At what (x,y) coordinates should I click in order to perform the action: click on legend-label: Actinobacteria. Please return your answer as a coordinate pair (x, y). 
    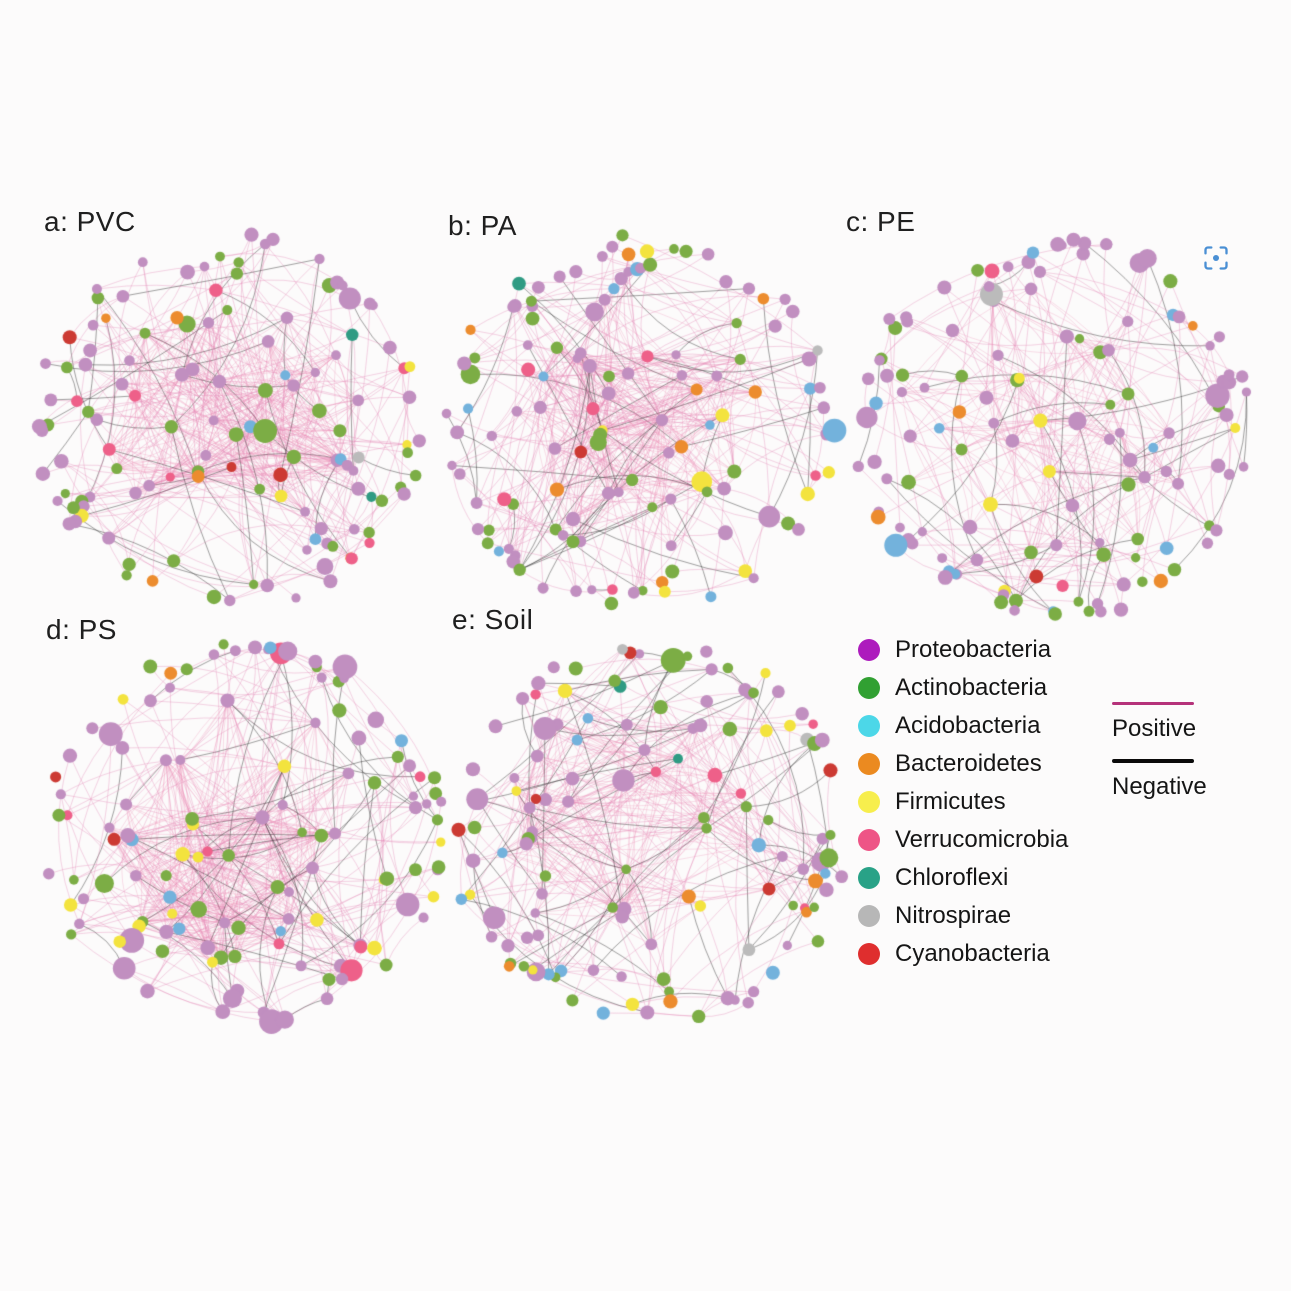
    Looking at the image, I should click on (971, 687).